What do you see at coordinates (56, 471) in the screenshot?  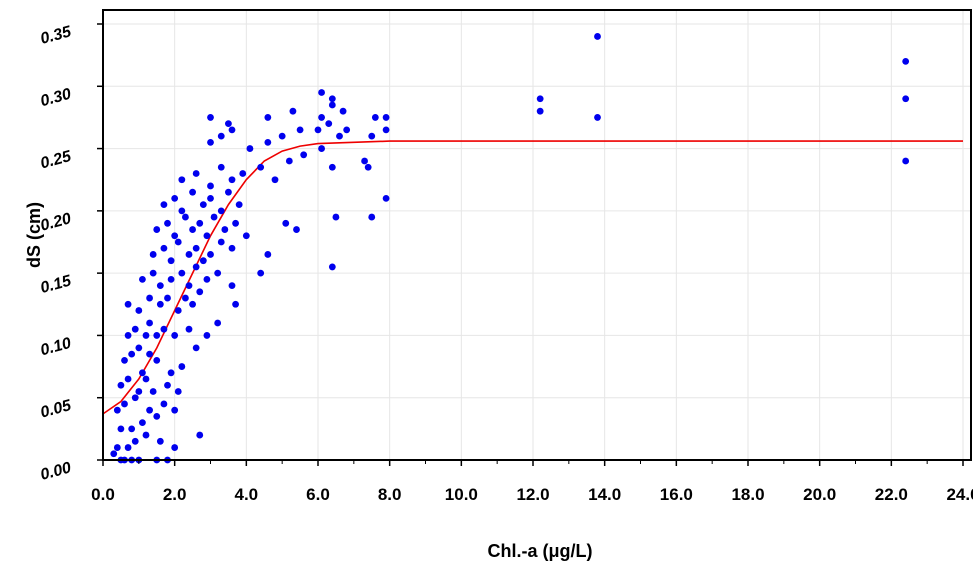 I see `y-tick-label: 0.00` at bounding box center [56, 471].